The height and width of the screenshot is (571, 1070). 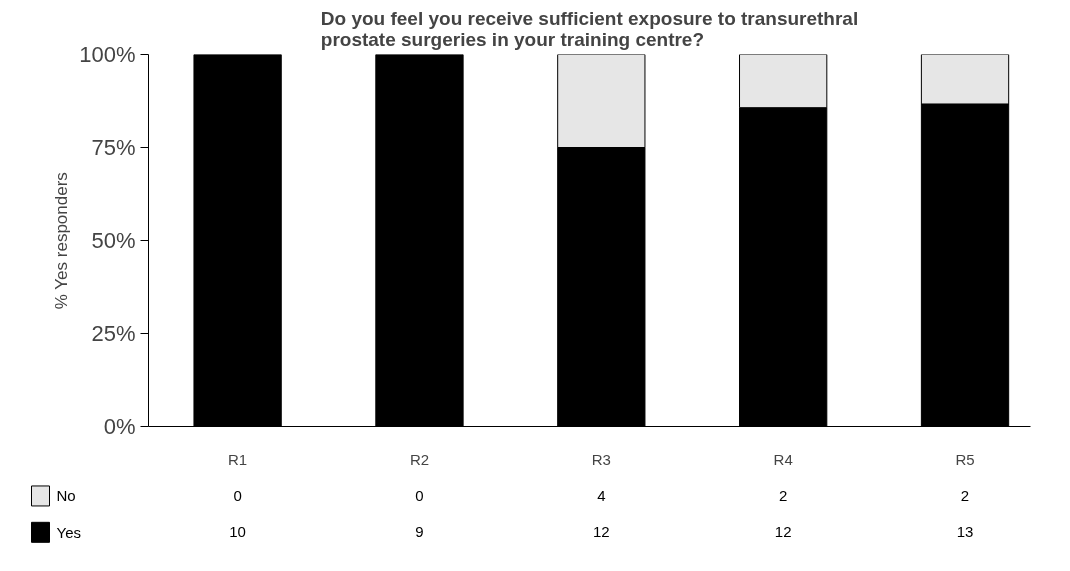 I want to click on y-tick-label: 0%, so click(x=119, y=426).